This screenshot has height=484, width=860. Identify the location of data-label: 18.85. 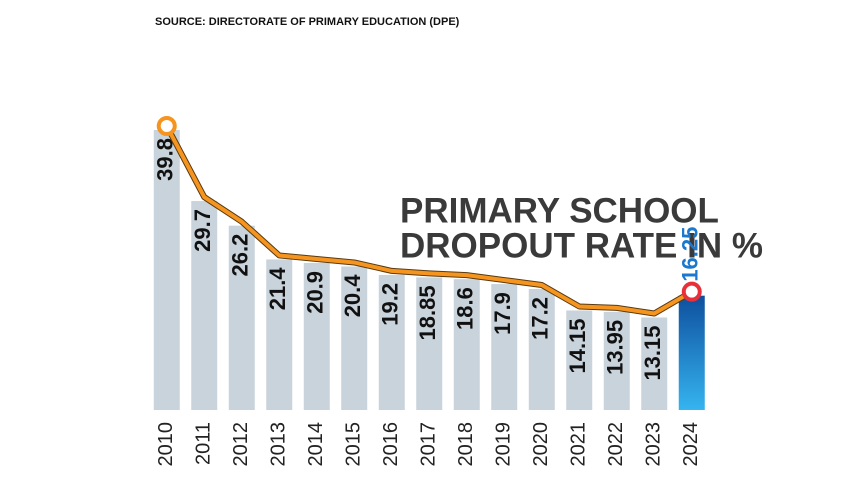
(427, 312).